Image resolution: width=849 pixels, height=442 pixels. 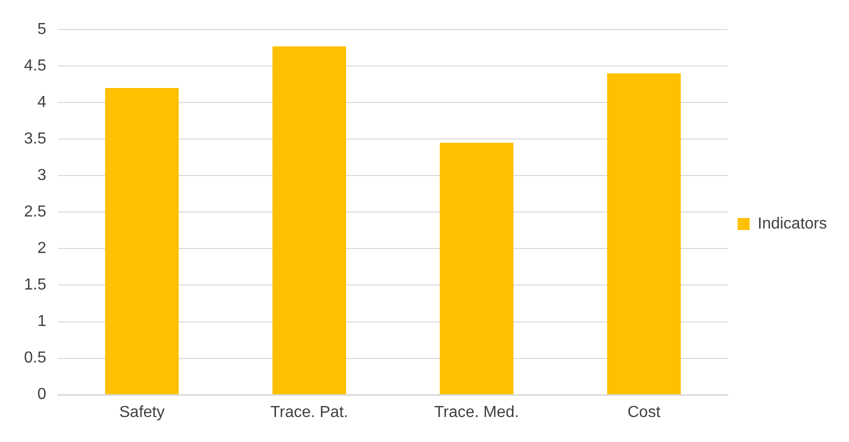 I want to click on y-tick-label: 1, so click(x=41, y=321).